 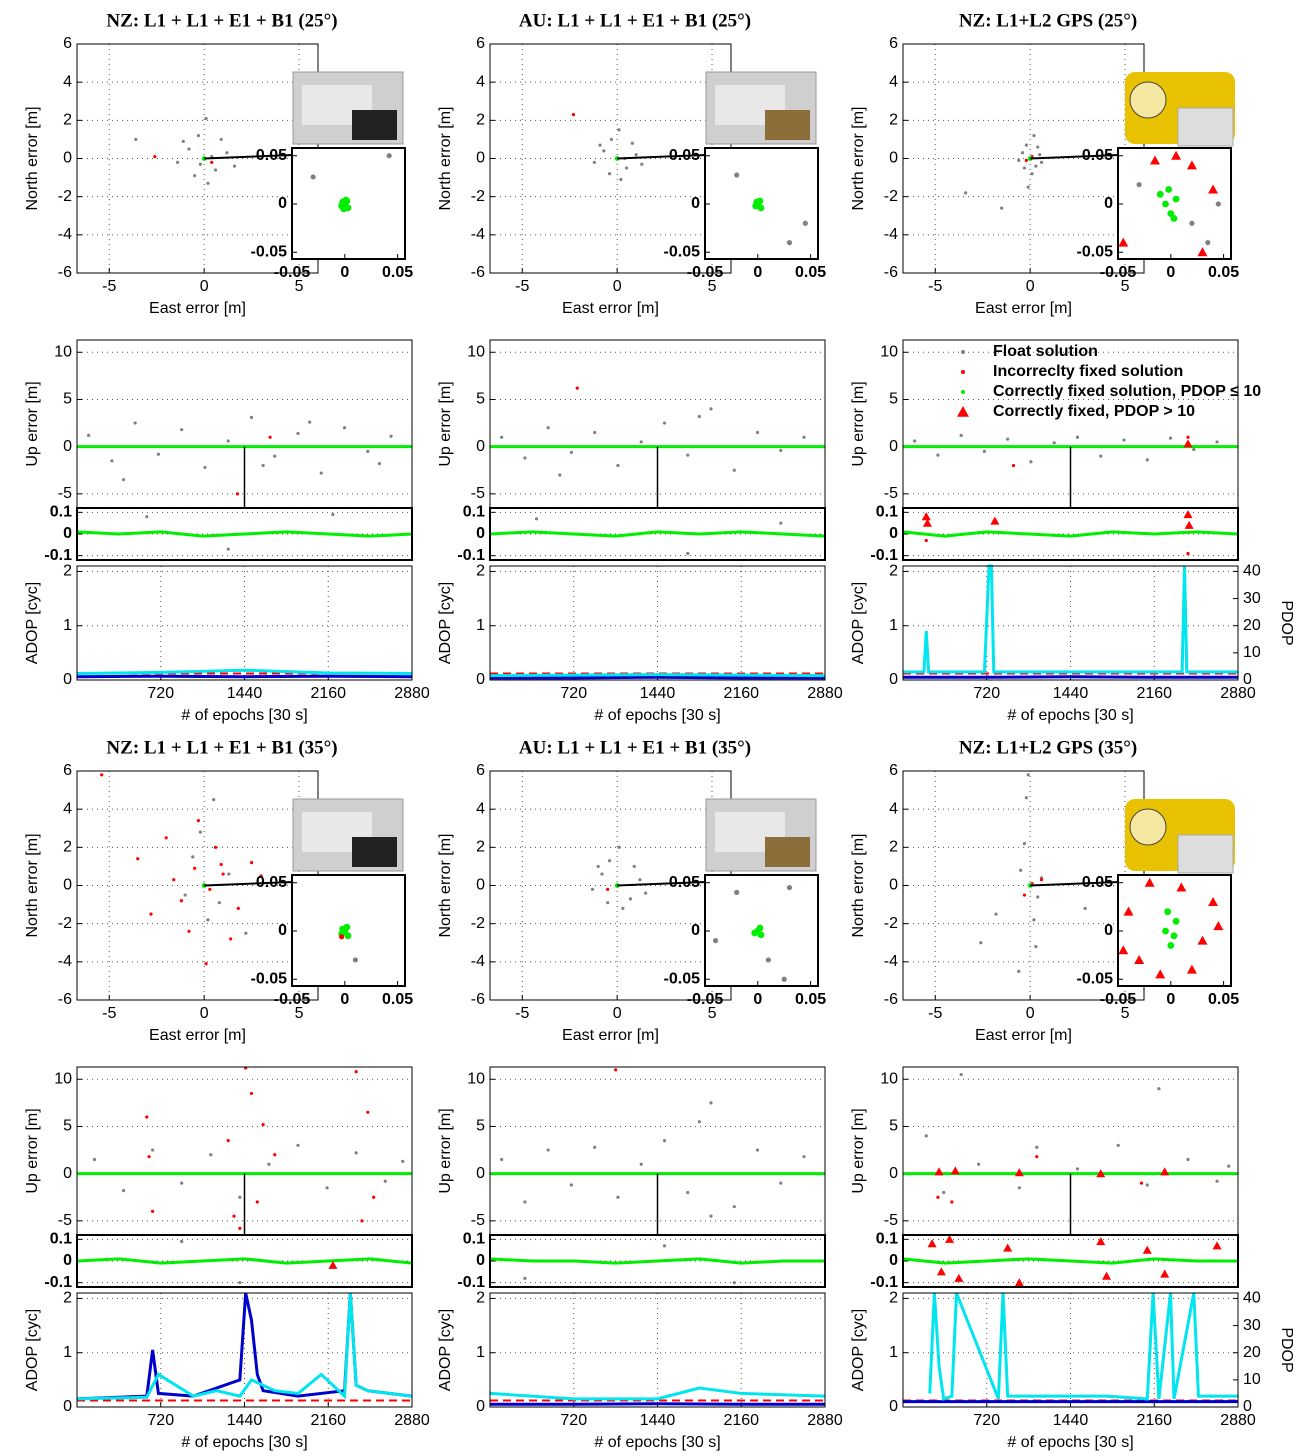 What do you see at coordinates (1045, 351) in the screenshot?
I see `legend-label: Float solution` at bounding box center [1045, 351].